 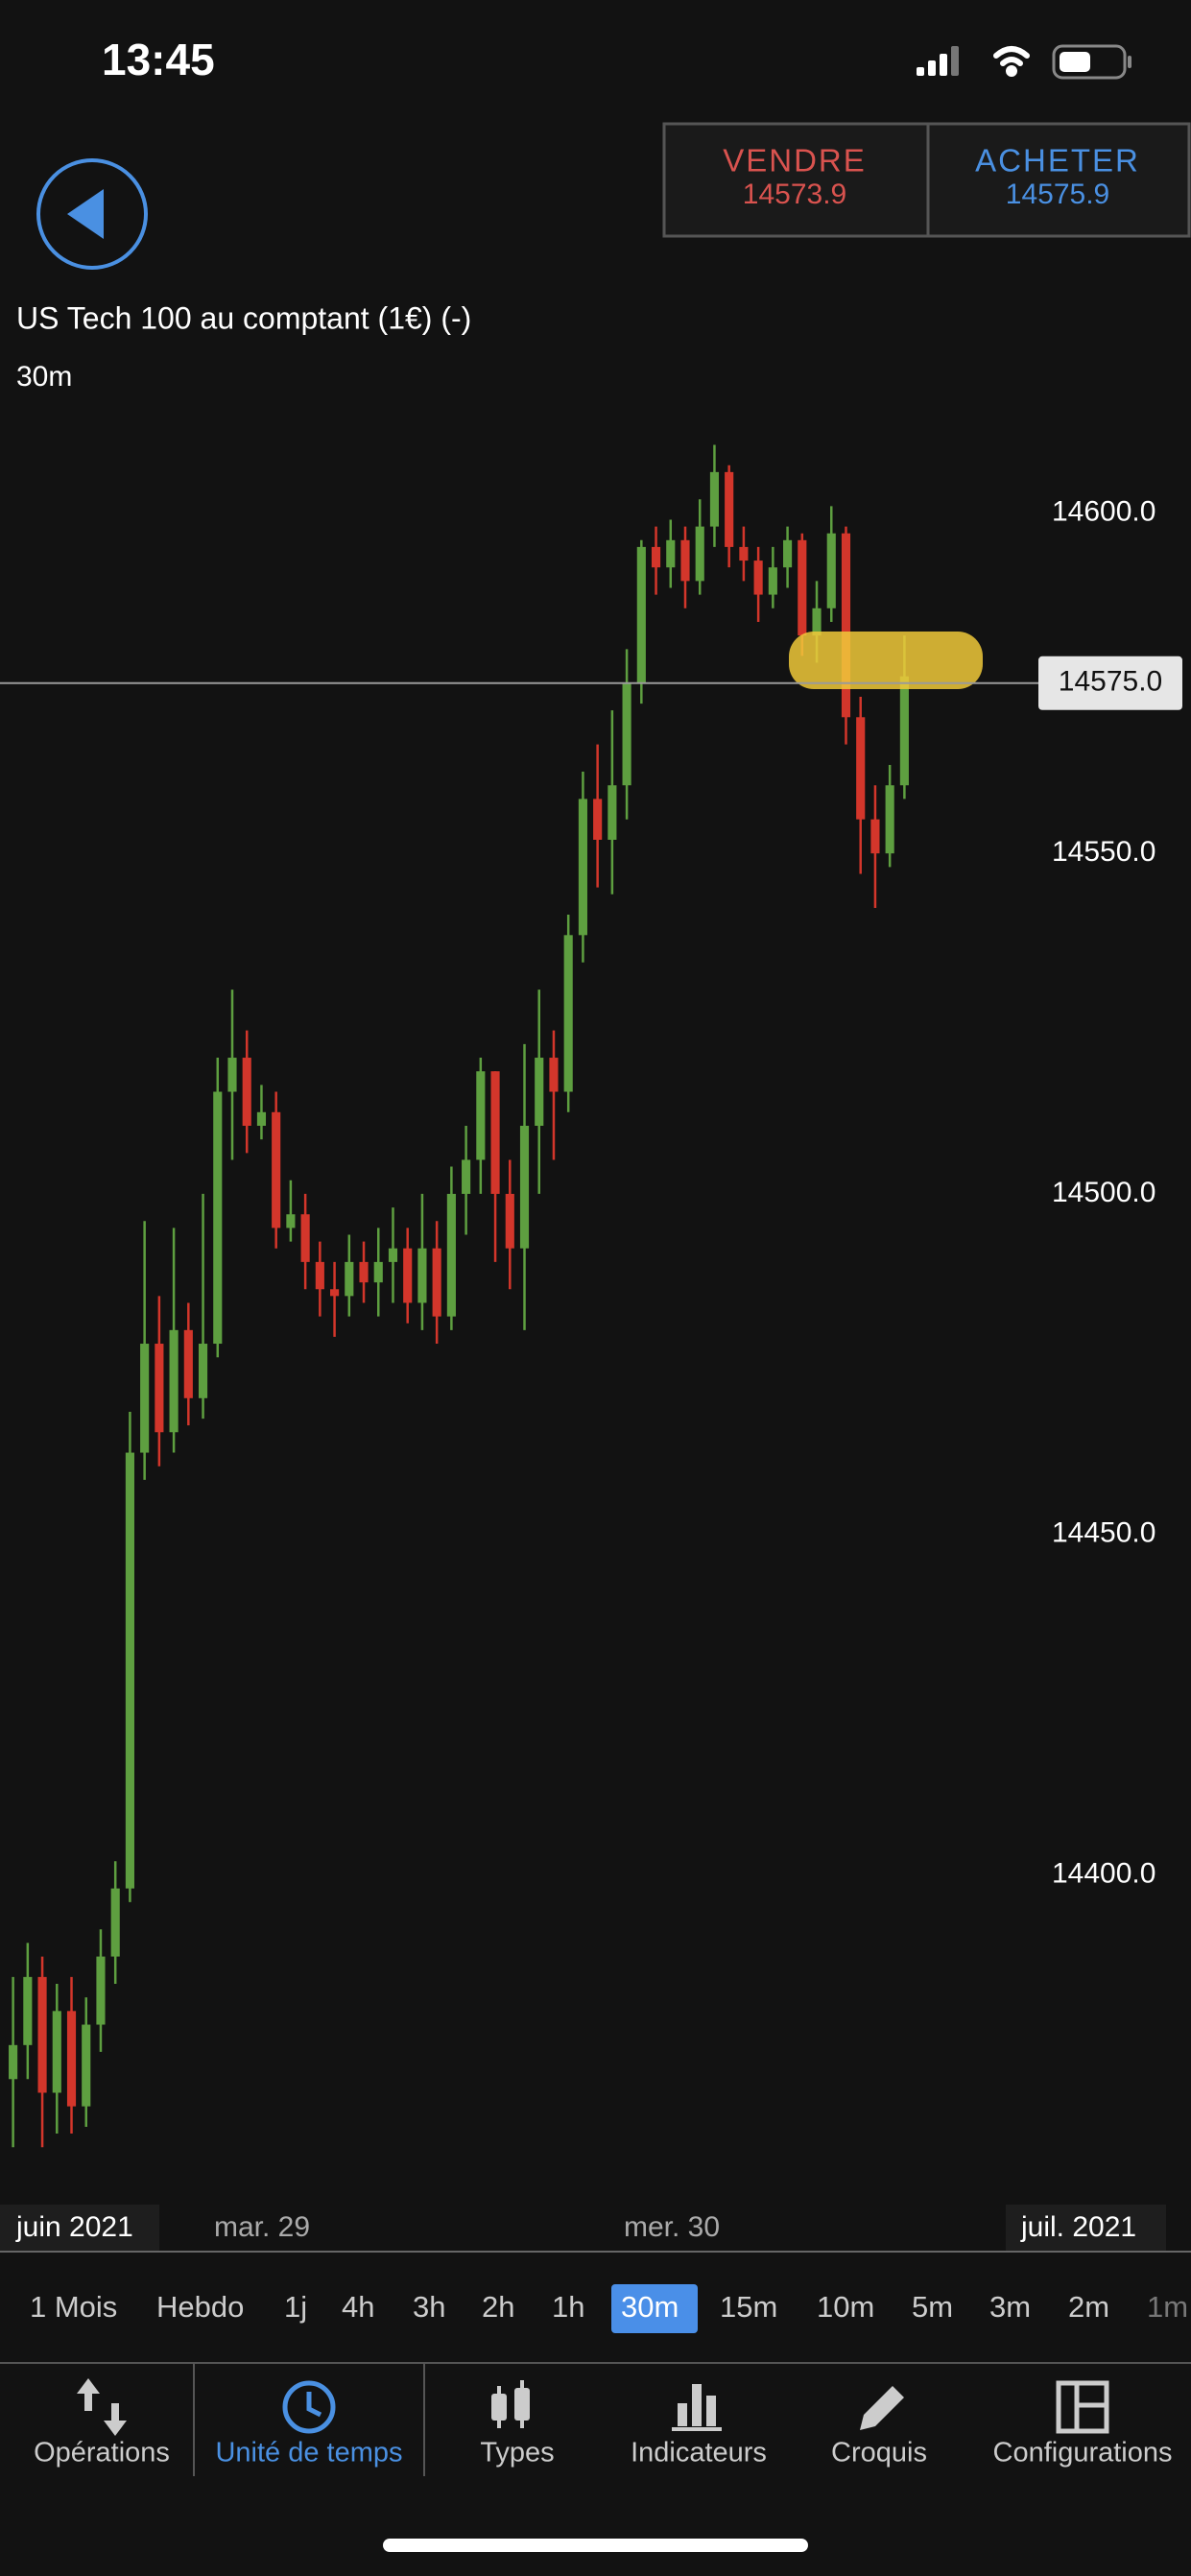 I want to click on nav-item: Indicateurs, so click(x=699, y=2453).